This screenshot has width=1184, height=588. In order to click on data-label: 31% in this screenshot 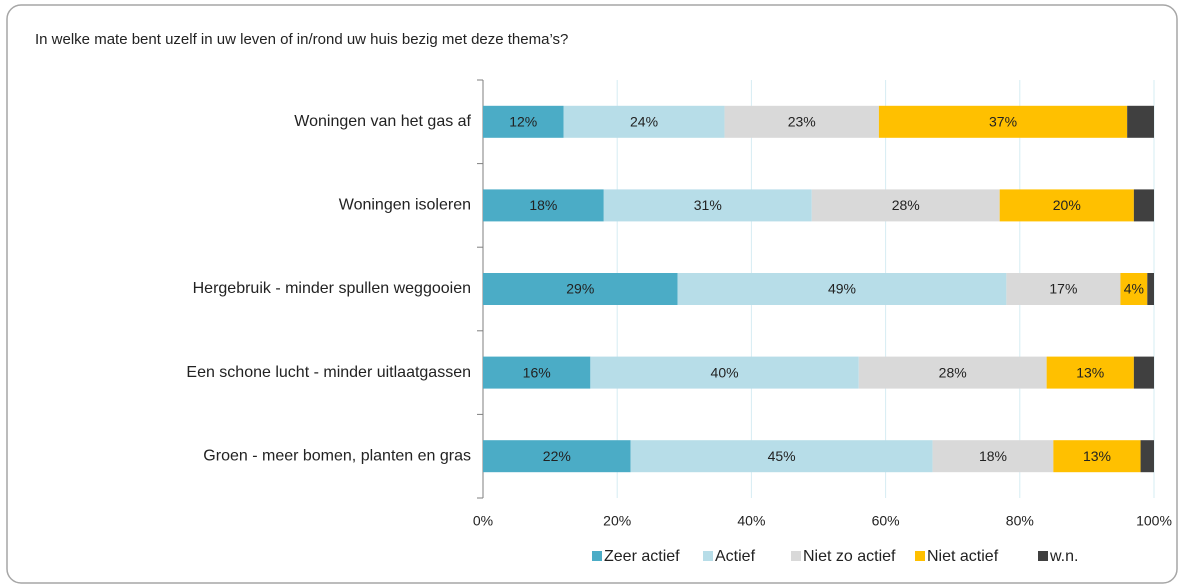, I will do `click(708, 205)`.